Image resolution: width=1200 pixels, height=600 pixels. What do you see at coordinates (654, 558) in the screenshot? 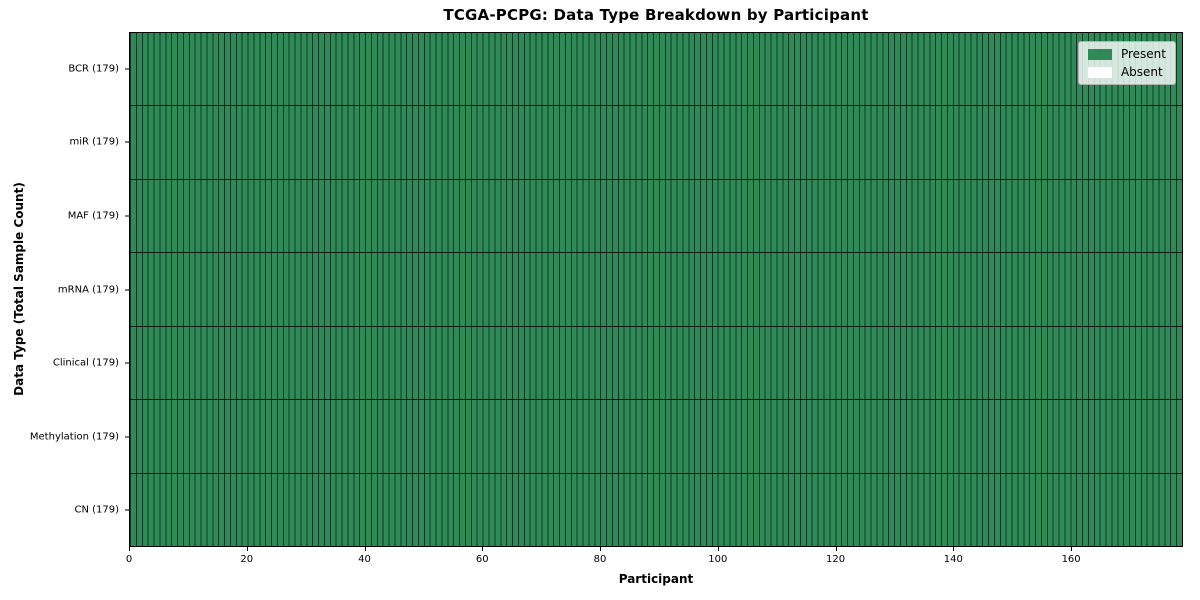
I see `x-axis: 0 20 40 60 80 100 120 140 160` at bounding box center [654, 558].